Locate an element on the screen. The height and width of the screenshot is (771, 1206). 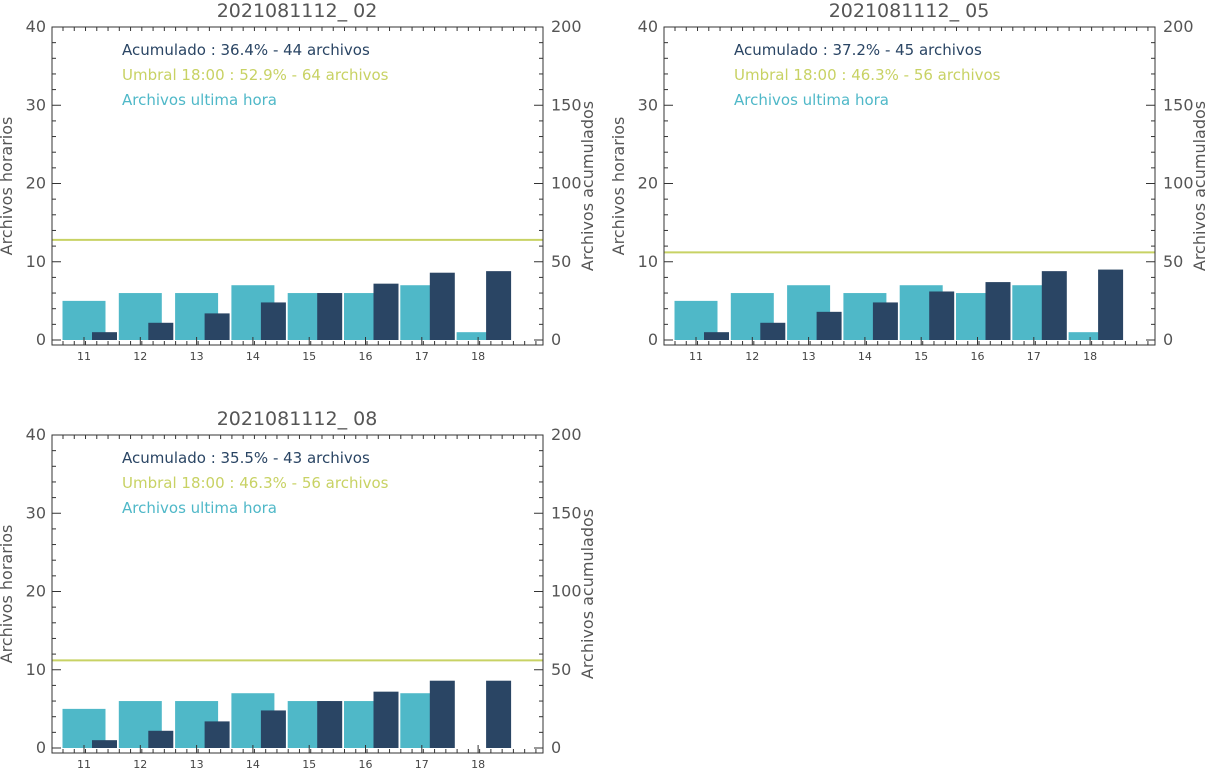
legend-threshold: Umbral 18:00 : 52.9% - 64 archivos is located at coordinates (255, 75).